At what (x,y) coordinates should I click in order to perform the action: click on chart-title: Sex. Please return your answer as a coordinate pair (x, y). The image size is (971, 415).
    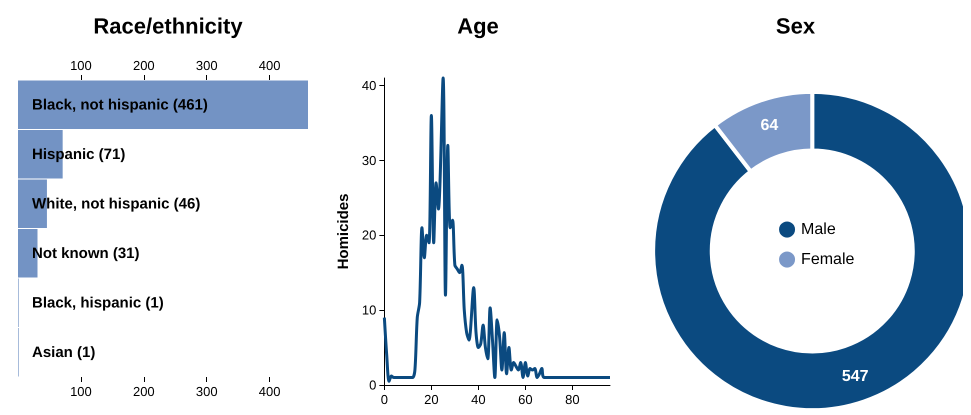
    Looking at the image, I should click on (796, 26).